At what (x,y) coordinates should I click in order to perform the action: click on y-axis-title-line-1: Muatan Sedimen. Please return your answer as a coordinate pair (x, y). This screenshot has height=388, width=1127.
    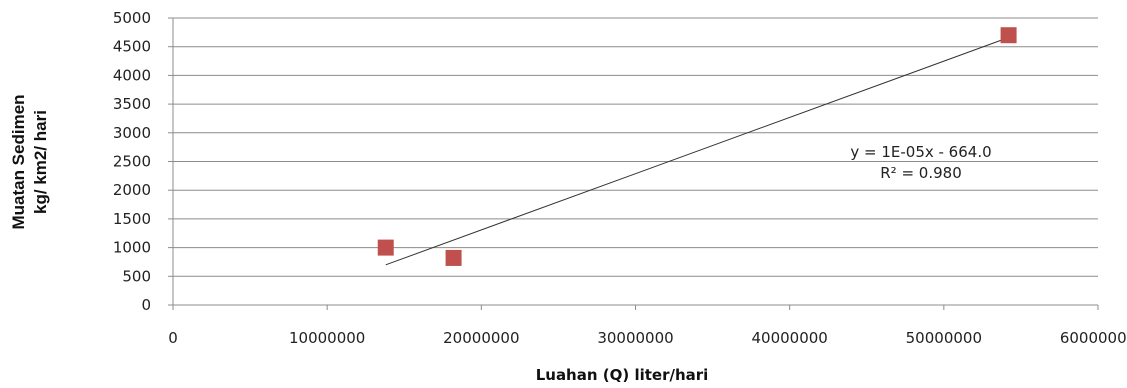
    Looking at the image, I should click on (18, 161).